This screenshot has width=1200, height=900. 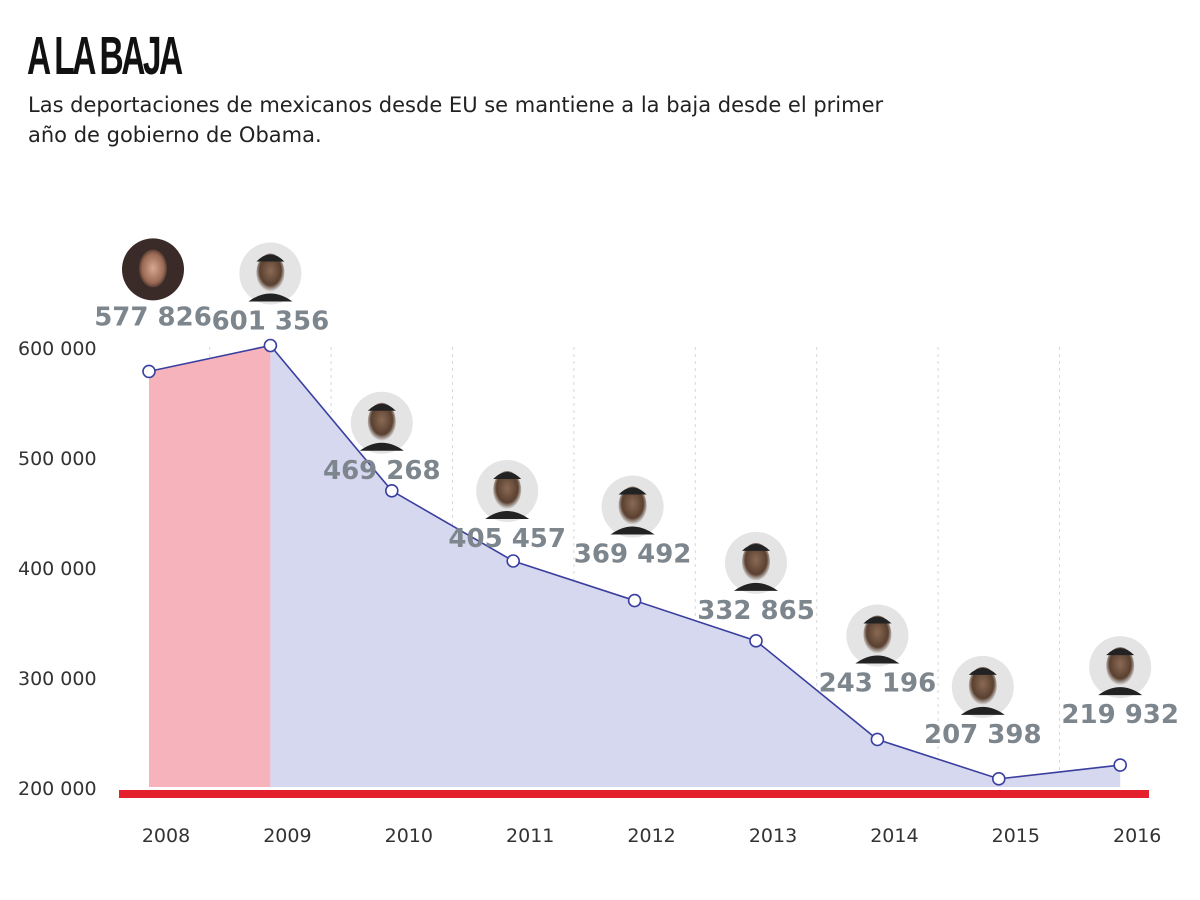 I want to click on x-tick-label: 2016, so click(x=1137, y=836).